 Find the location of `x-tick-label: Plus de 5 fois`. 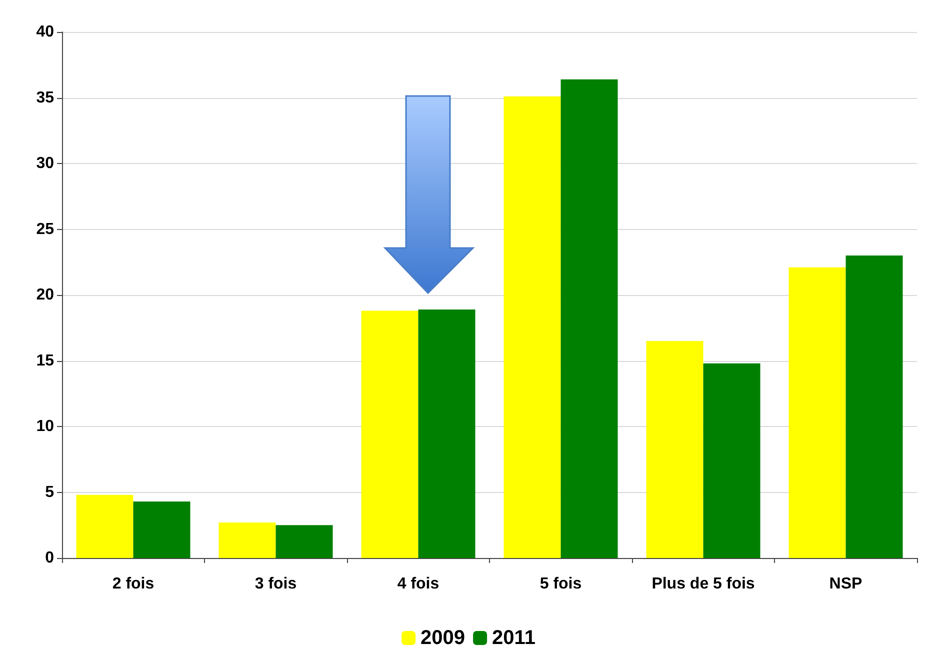

x-tick-label: Plus de 5 fois is located at coordinates (703, 584).